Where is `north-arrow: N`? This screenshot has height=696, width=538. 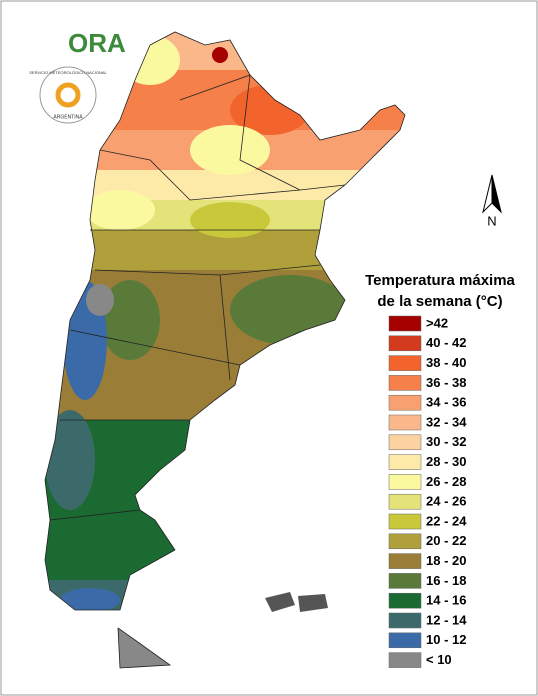 north-arrow: N is located at coordinates (492, 201).